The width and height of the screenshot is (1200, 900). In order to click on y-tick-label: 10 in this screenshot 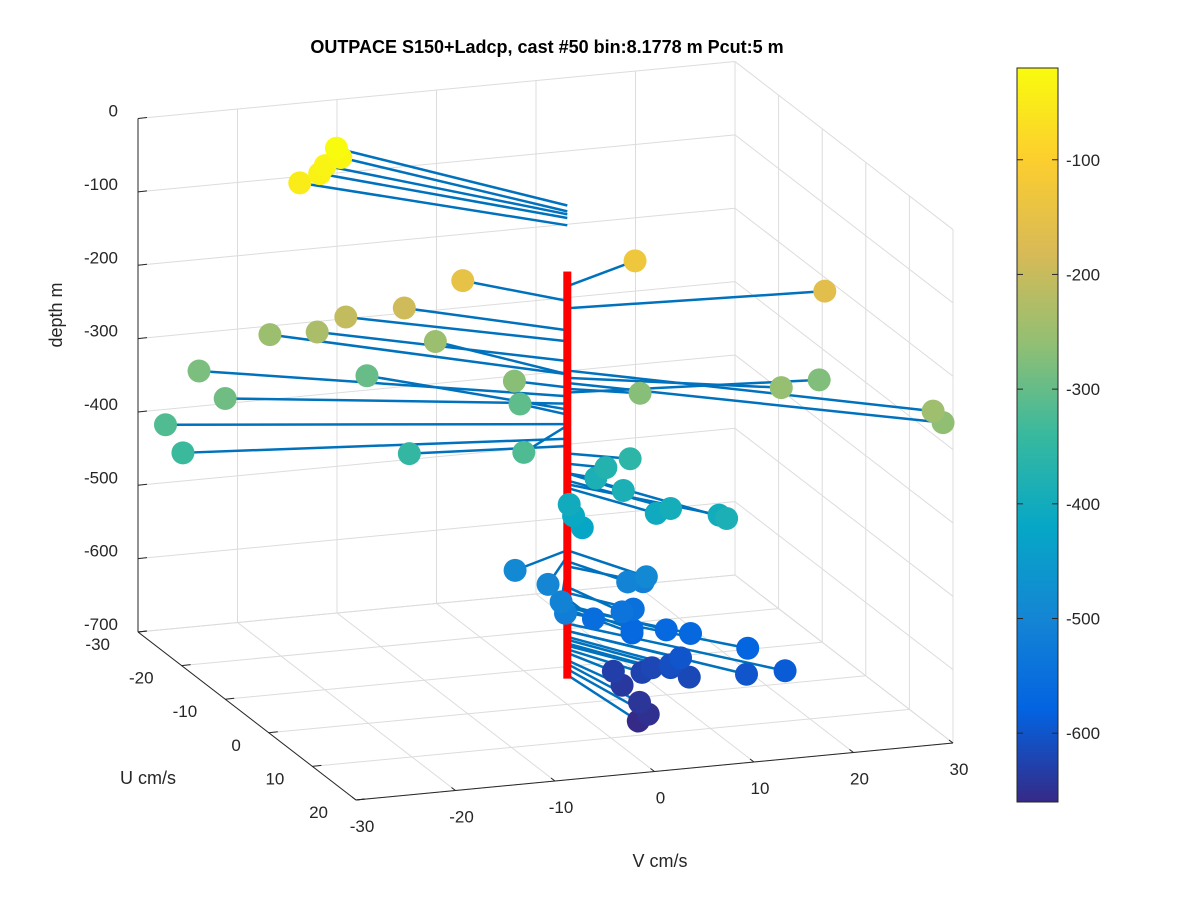, I will do `click(274, 778)`.